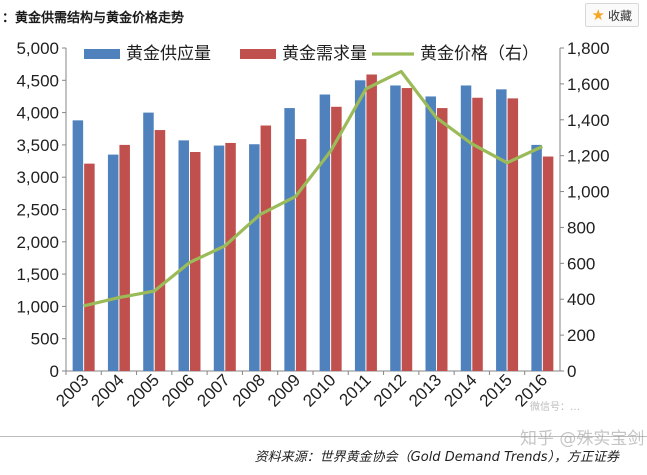 This screenshot has height=475, width=647. Describe the element at coordinates (581, 299) in the screenshot. I see `right-tick-label: 400` at that location.